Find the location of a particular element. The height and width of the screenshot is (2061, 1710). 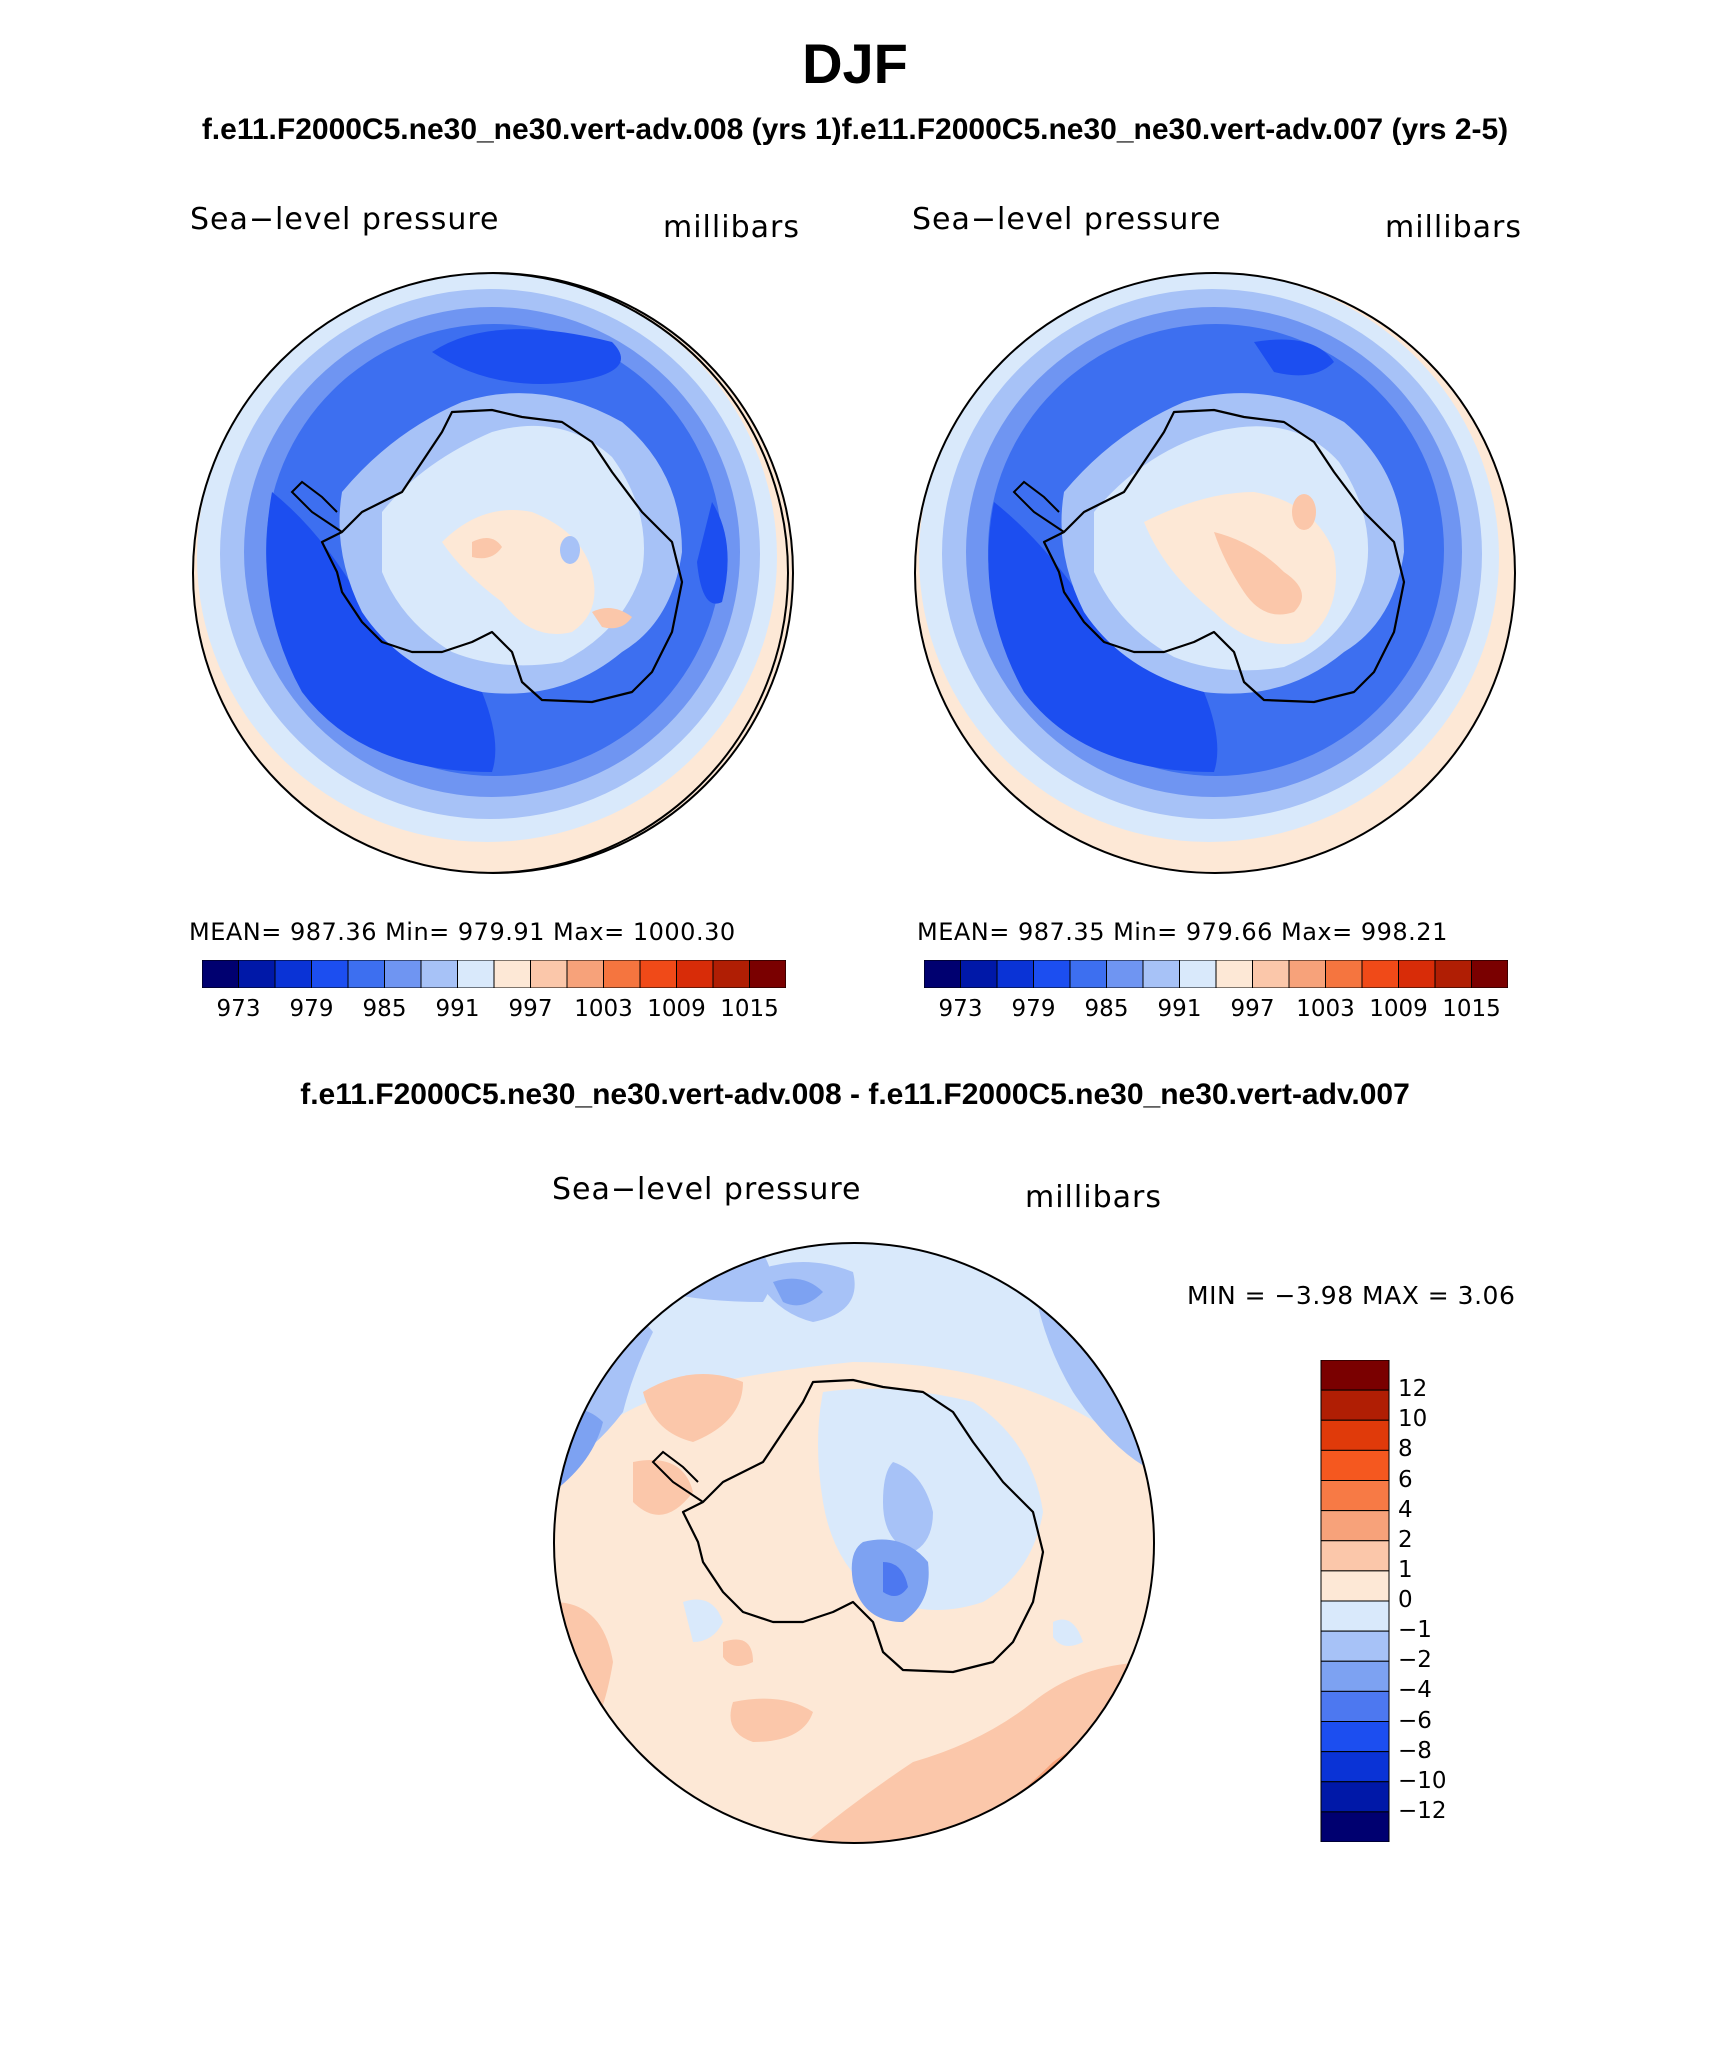

colorbar-tick-label: −1 is located at coordinates (1415, 1630).